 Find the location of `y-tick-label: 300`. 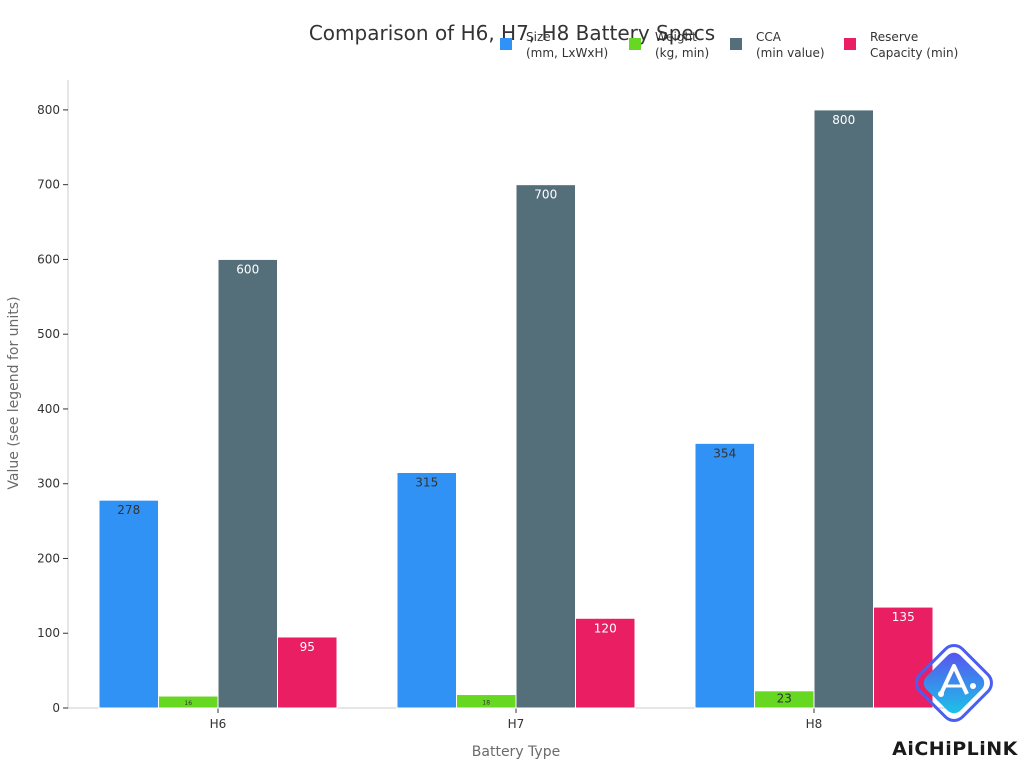

y-tick-label: 300 is located at coordinates (48, 484).